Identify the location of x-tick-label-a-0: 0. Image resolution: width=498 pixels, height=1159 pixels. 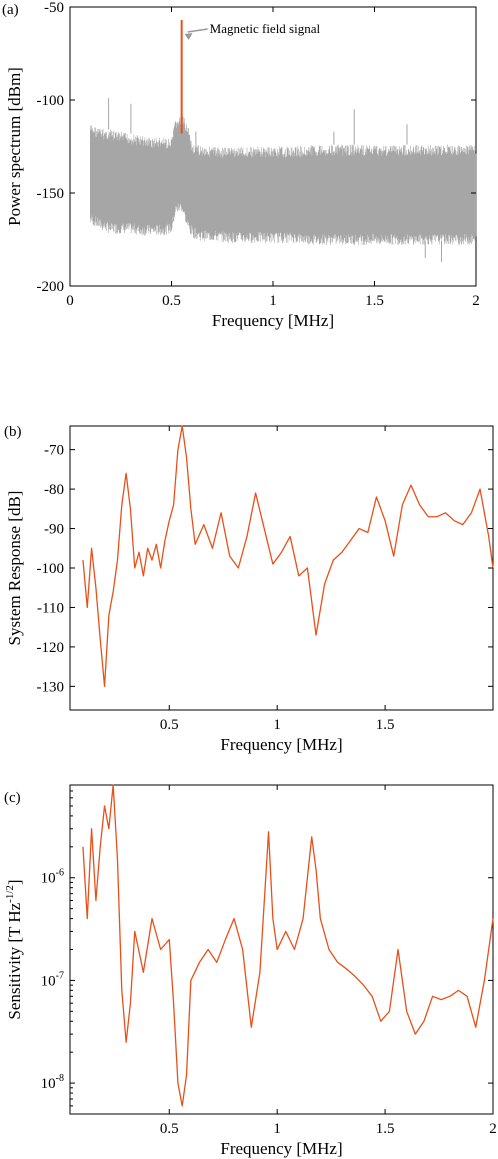
(70, 301).